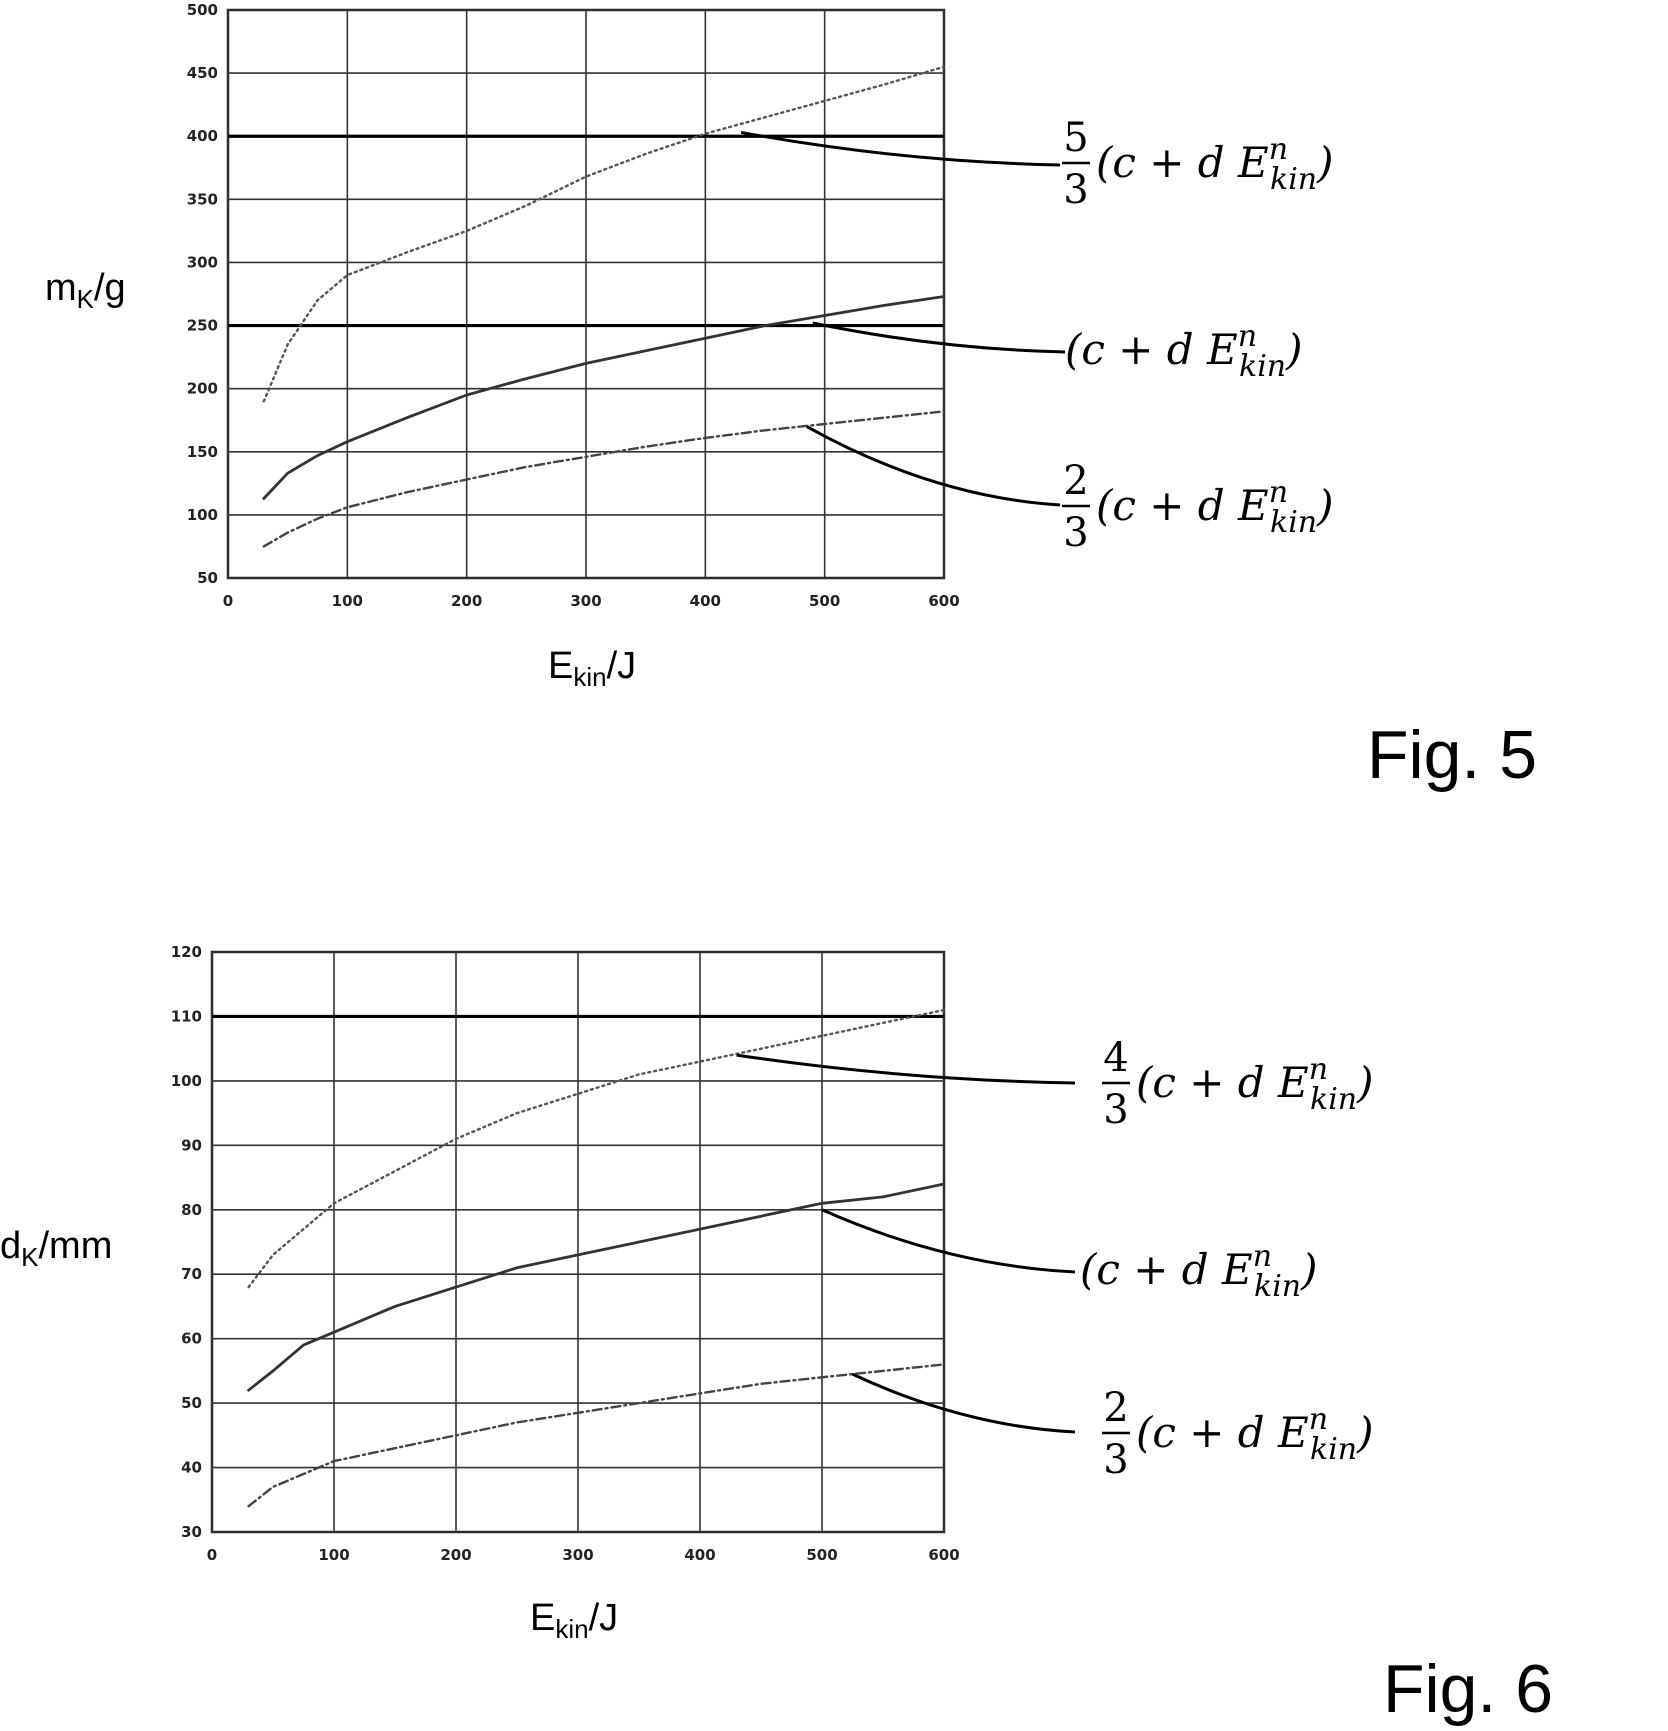  I want to click on y-tick-label: 400, so click(202, 136).